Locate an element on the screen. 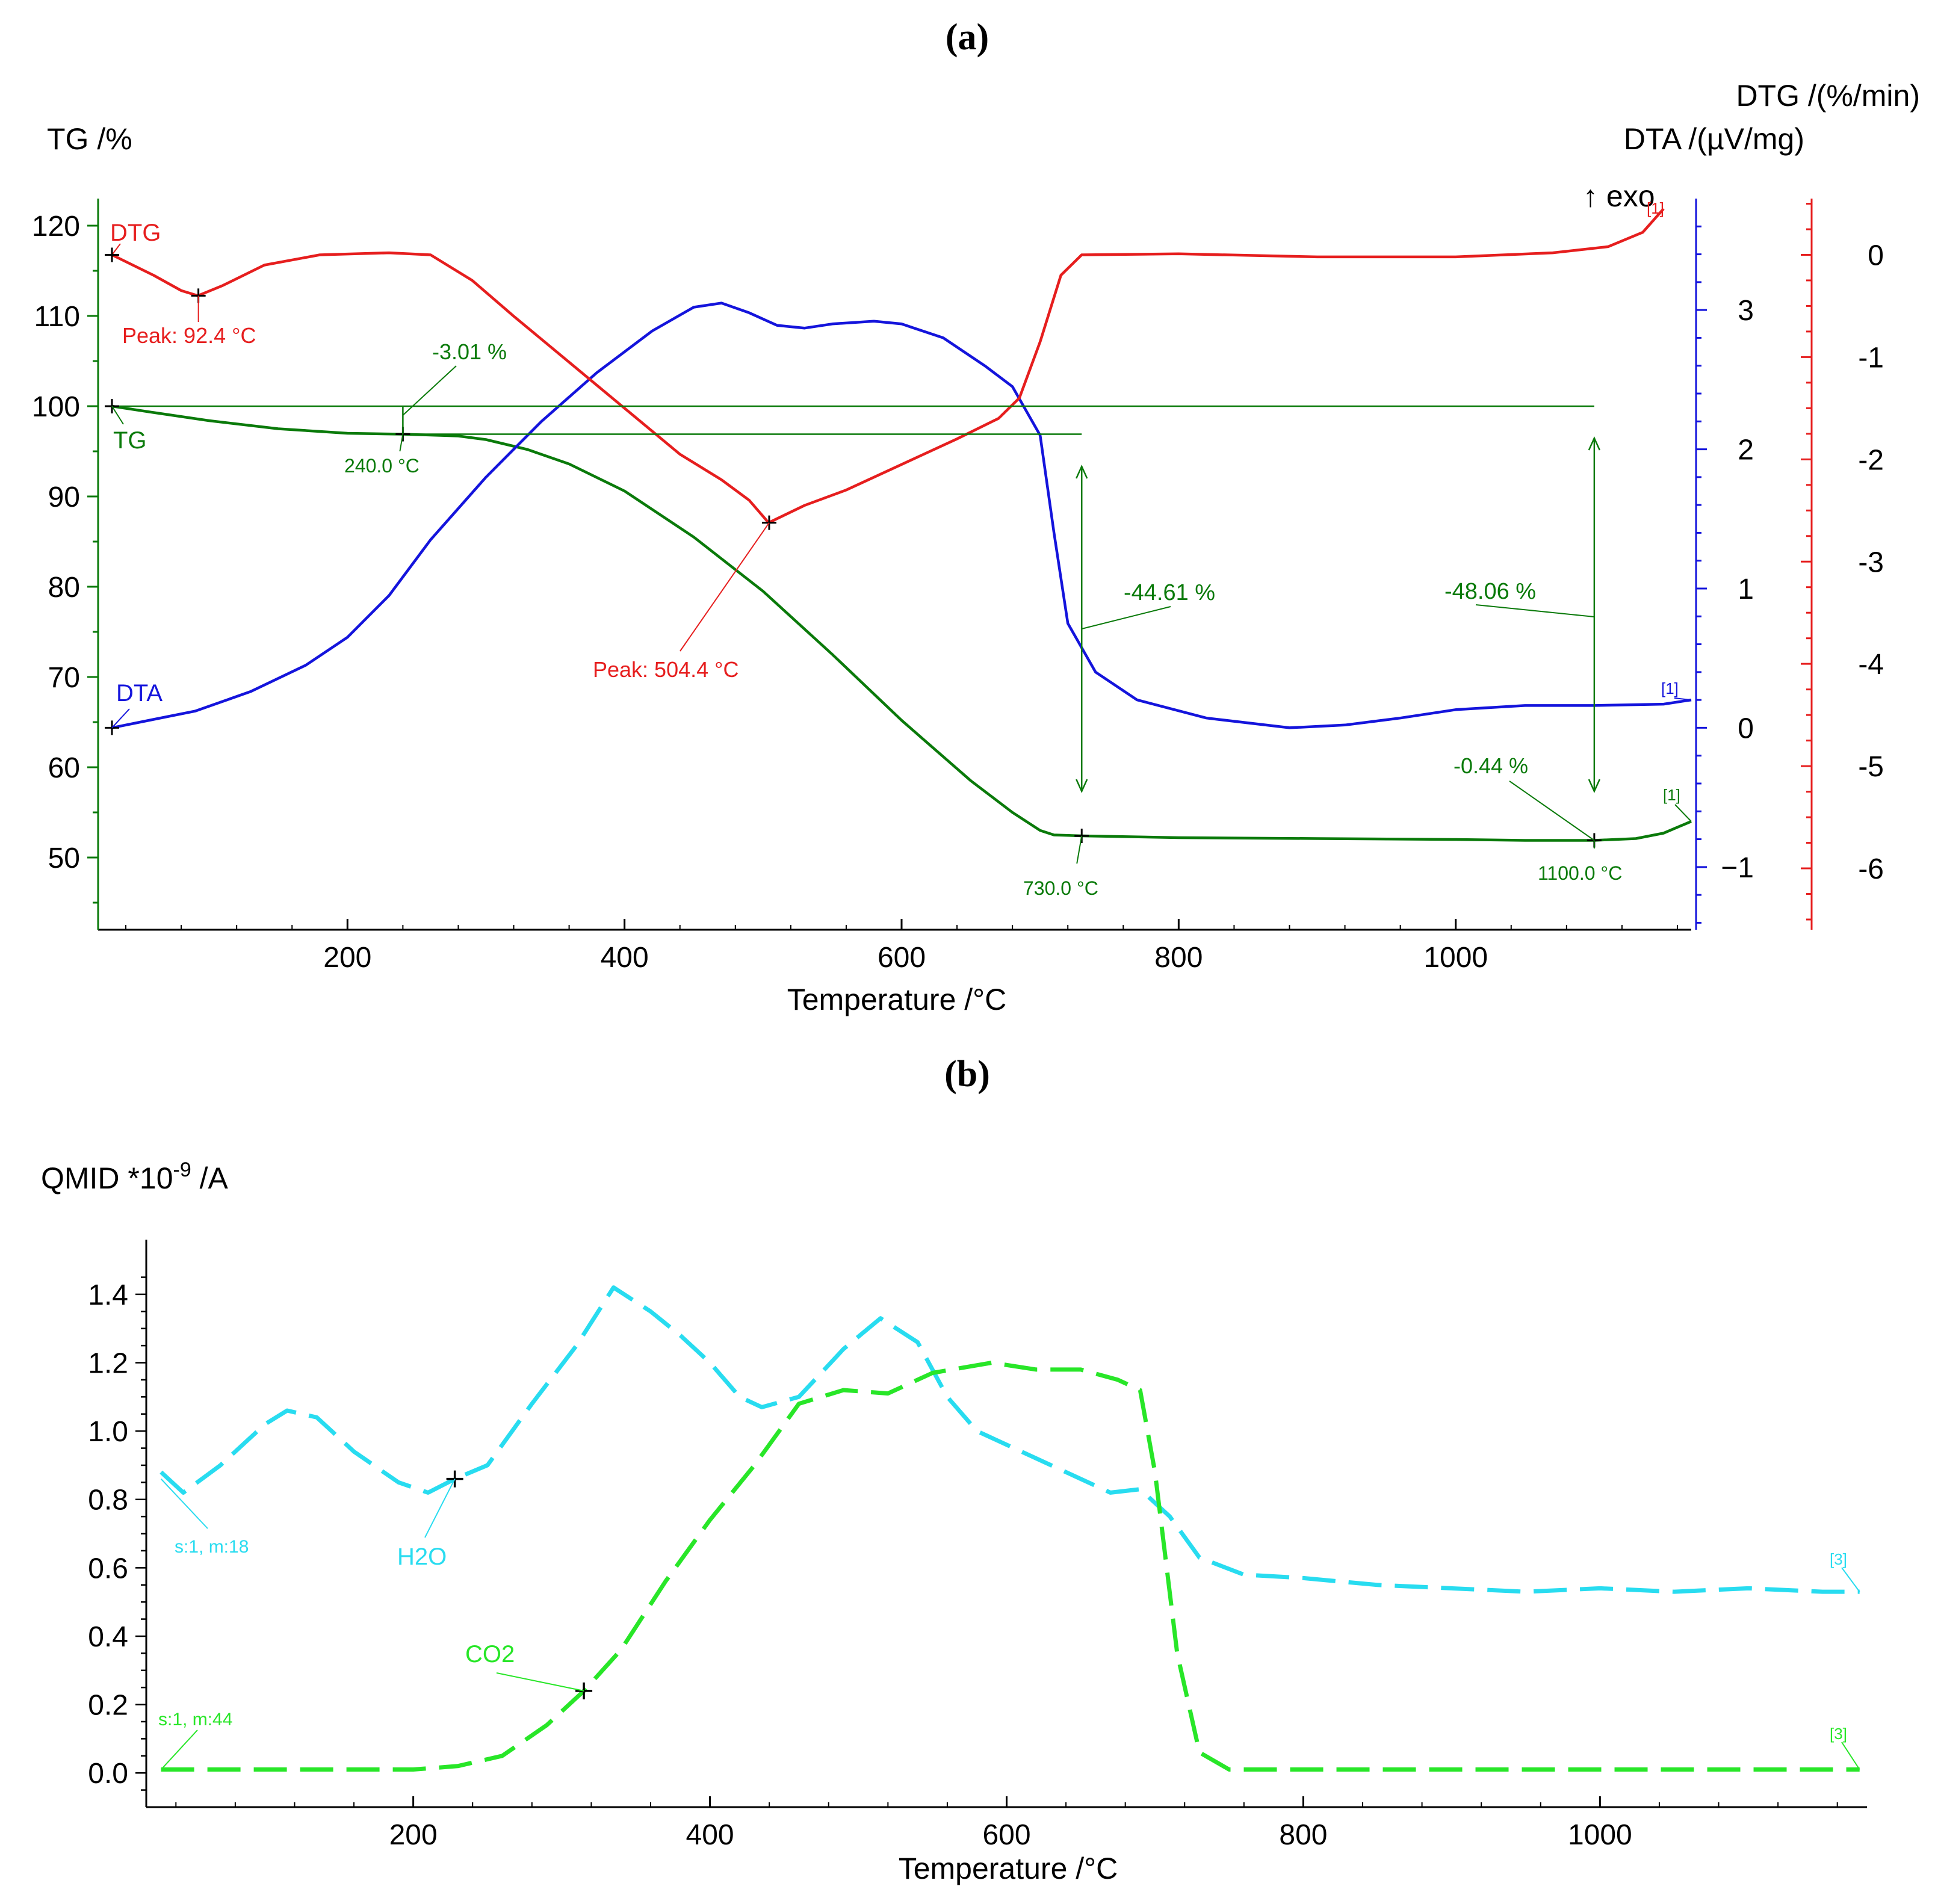 This screenshot has height=1904, width=1935. step2-leader is located at coordinates (1126, 617).